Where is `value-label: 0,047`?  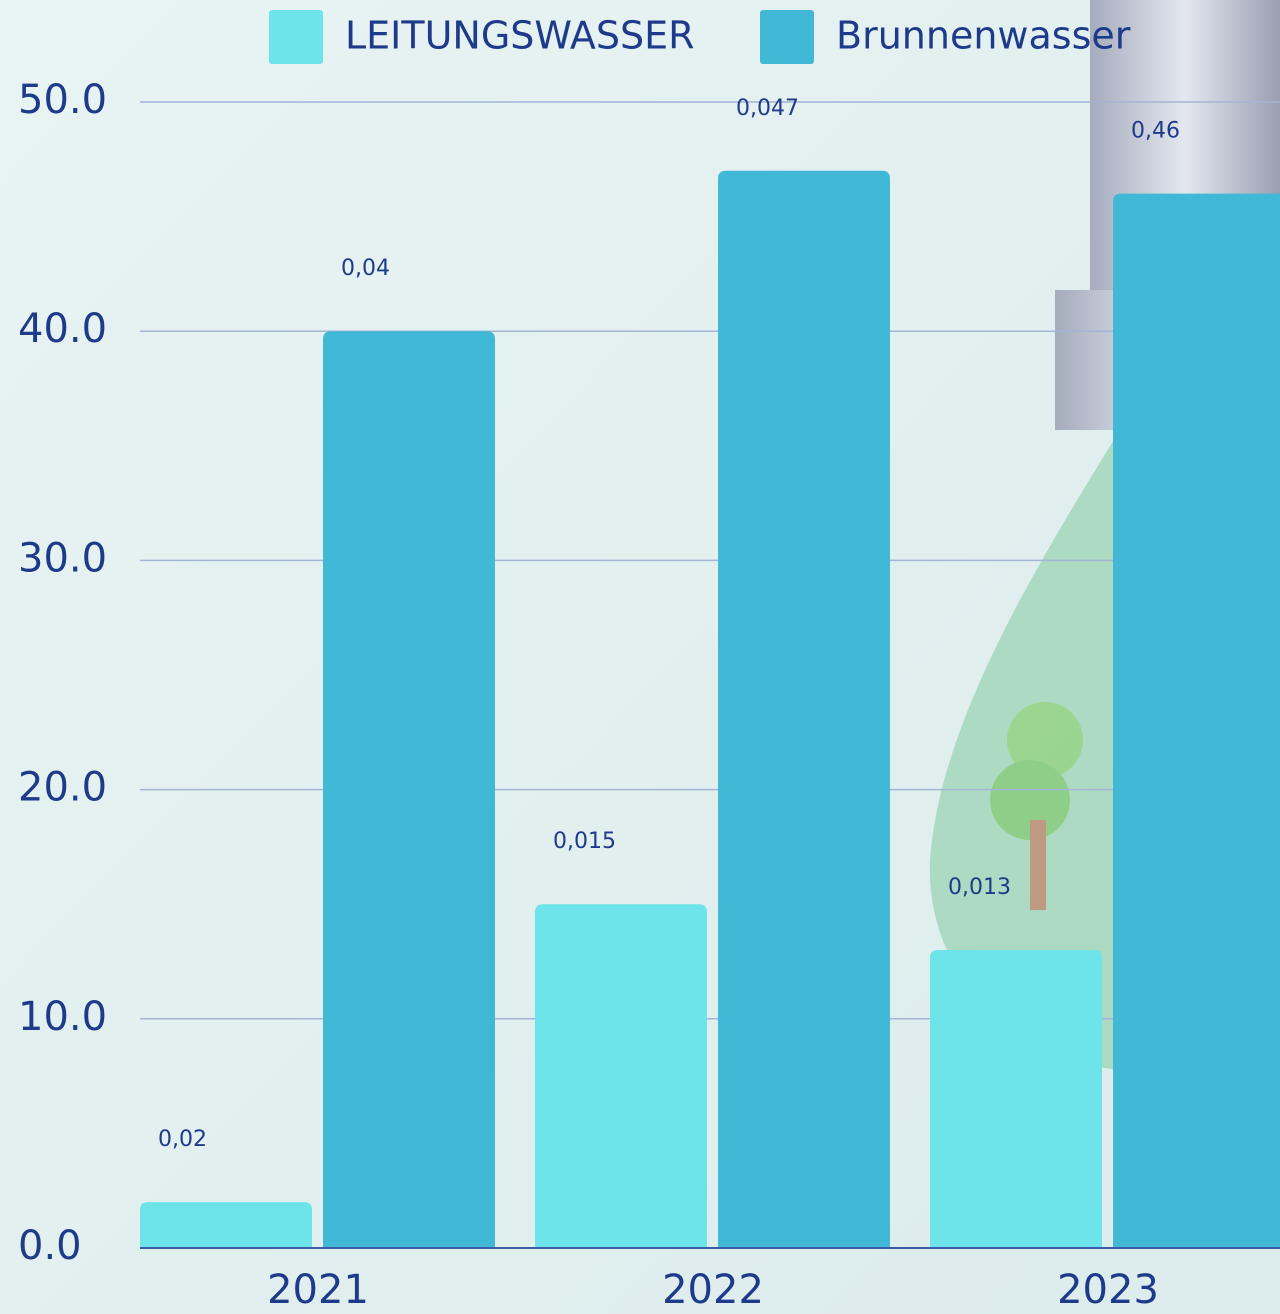 value-label: 0,047 is located at coordinates (767, 108).